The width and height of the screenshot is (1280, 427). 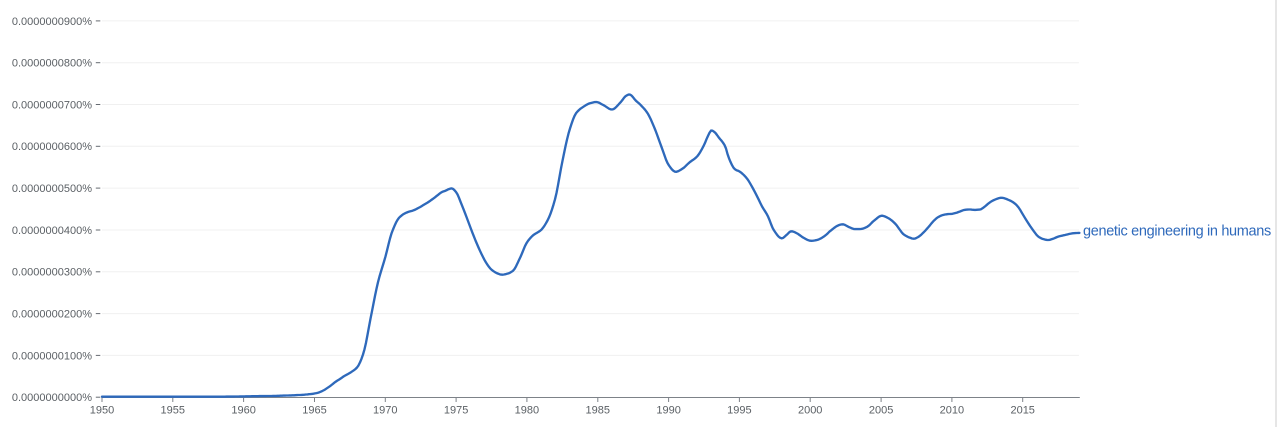 I want to click on svg-text: 1980, so click(x=527, y=410).